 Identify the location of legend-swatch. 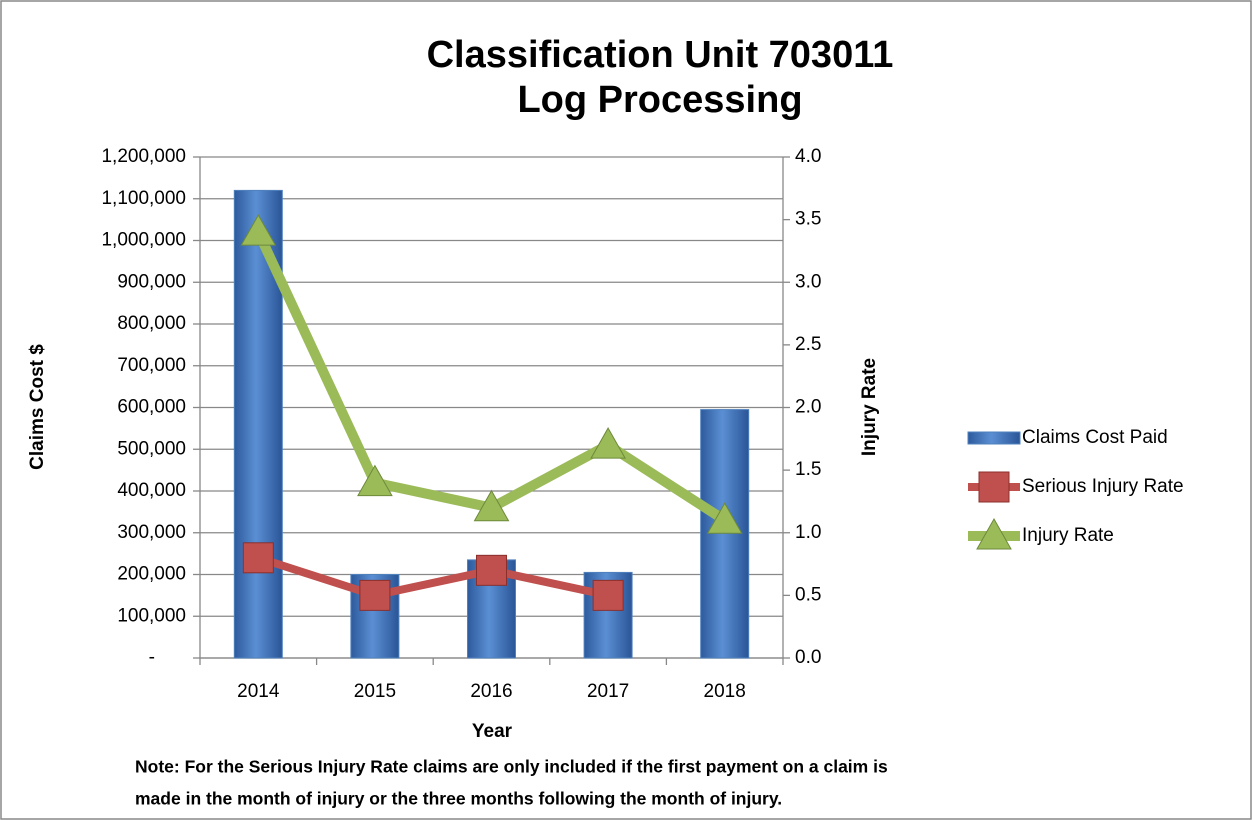
(994, 438).